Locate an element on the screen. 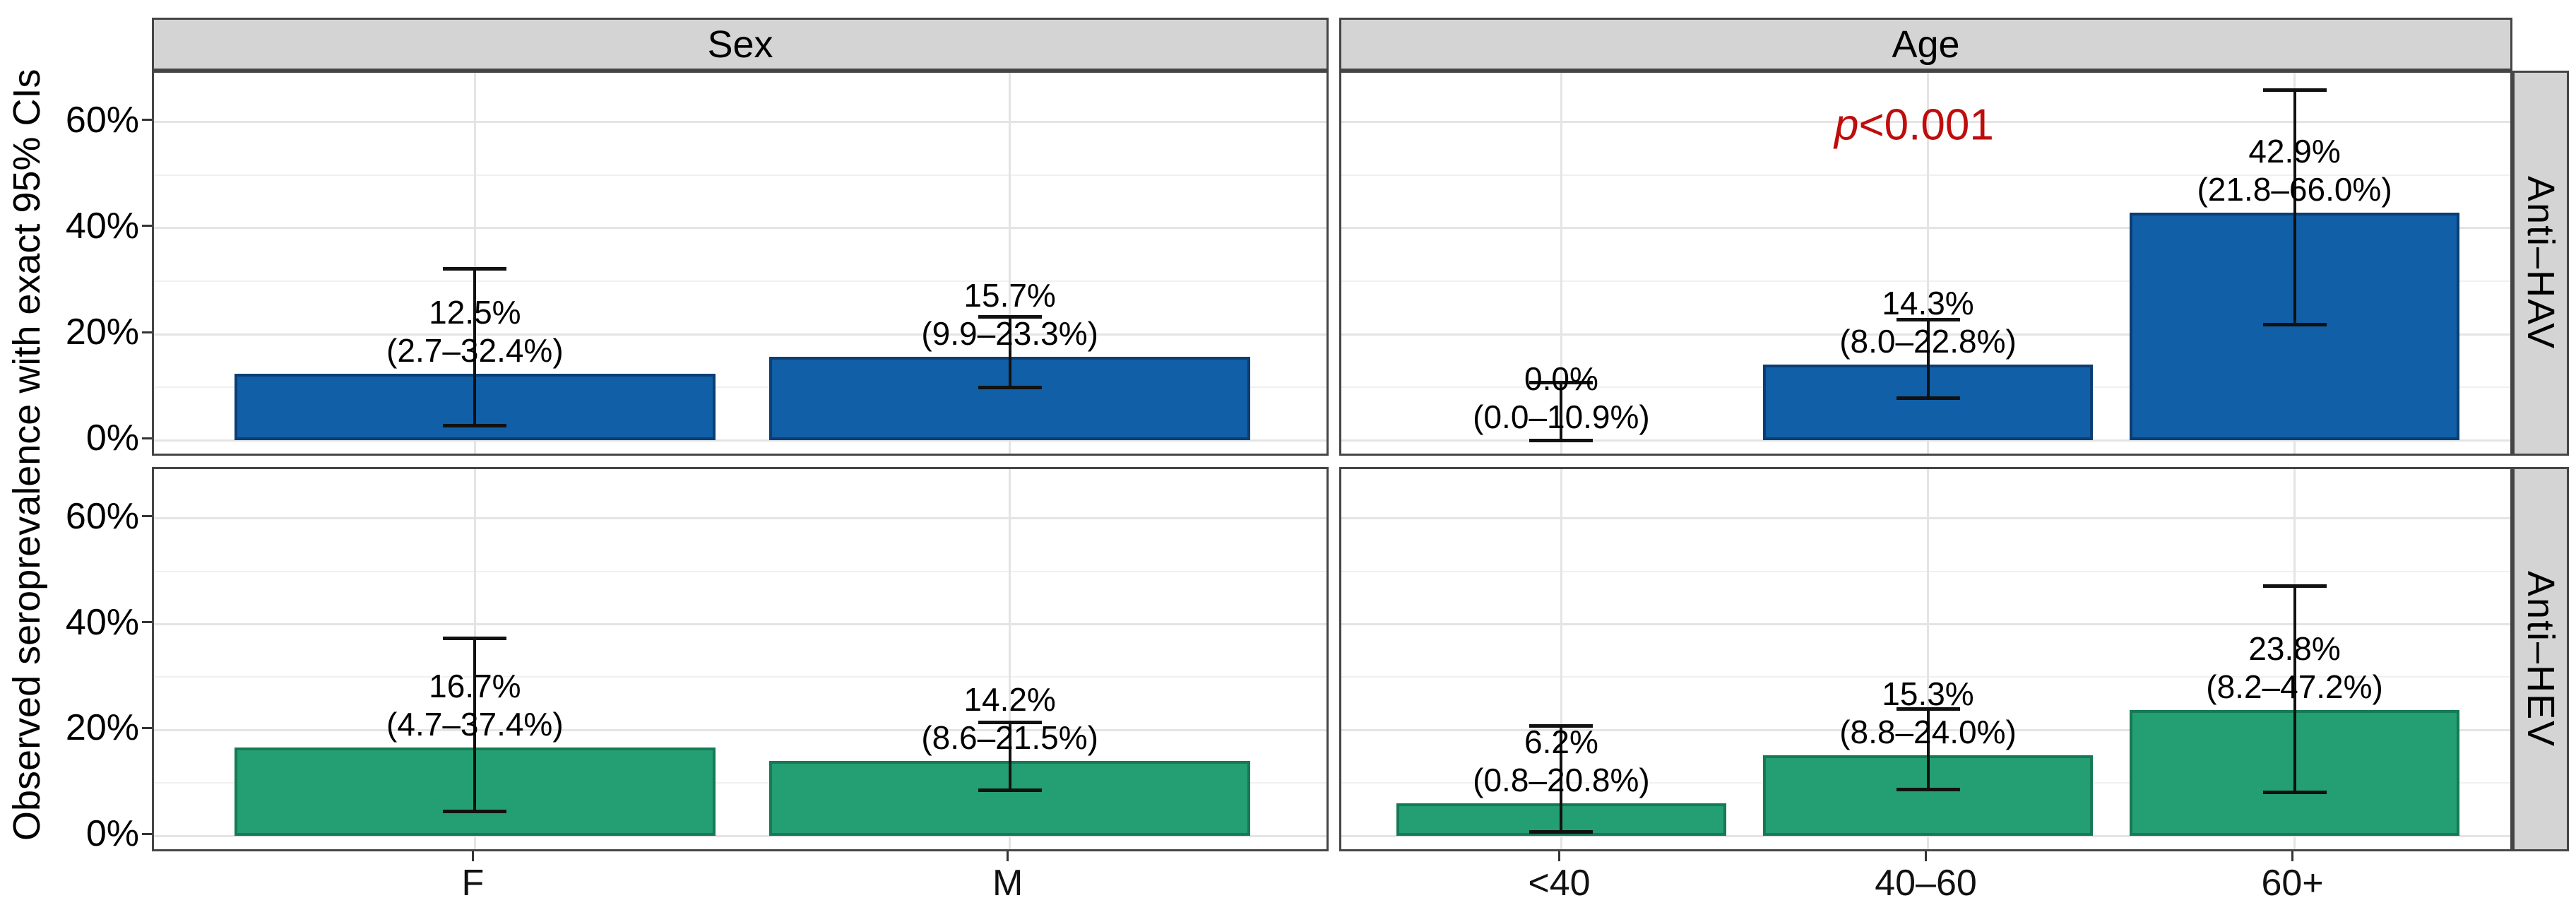 The width and height of the screenshot is (2576, 910). y-tick-label: 40% is located at coordinates (102, 622).